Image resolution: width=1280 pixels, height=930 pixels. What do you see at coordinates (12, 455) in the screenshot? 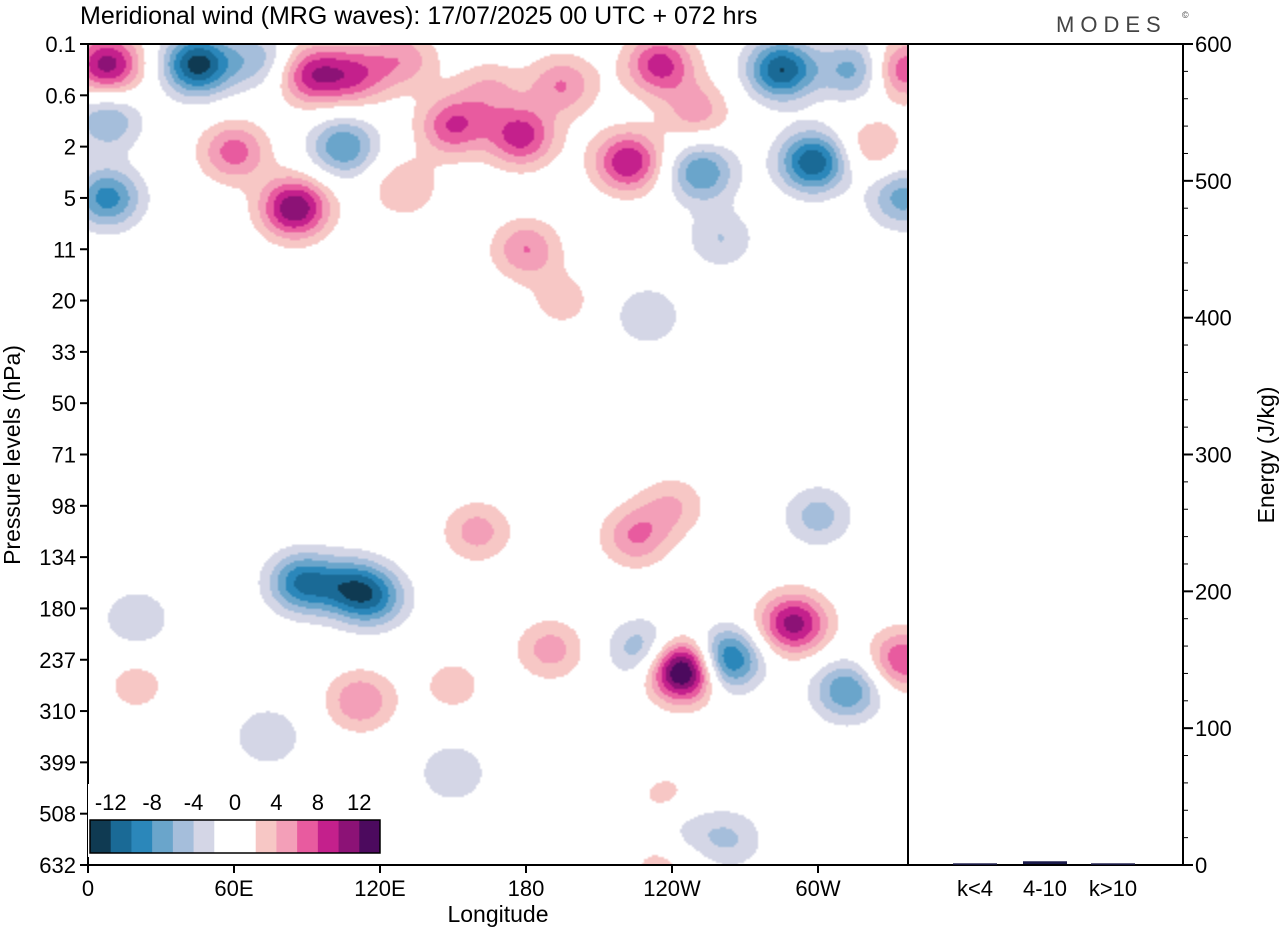
I see `y-axis-label: Pressure levels (hPa)` at bounding box center [12, 455].